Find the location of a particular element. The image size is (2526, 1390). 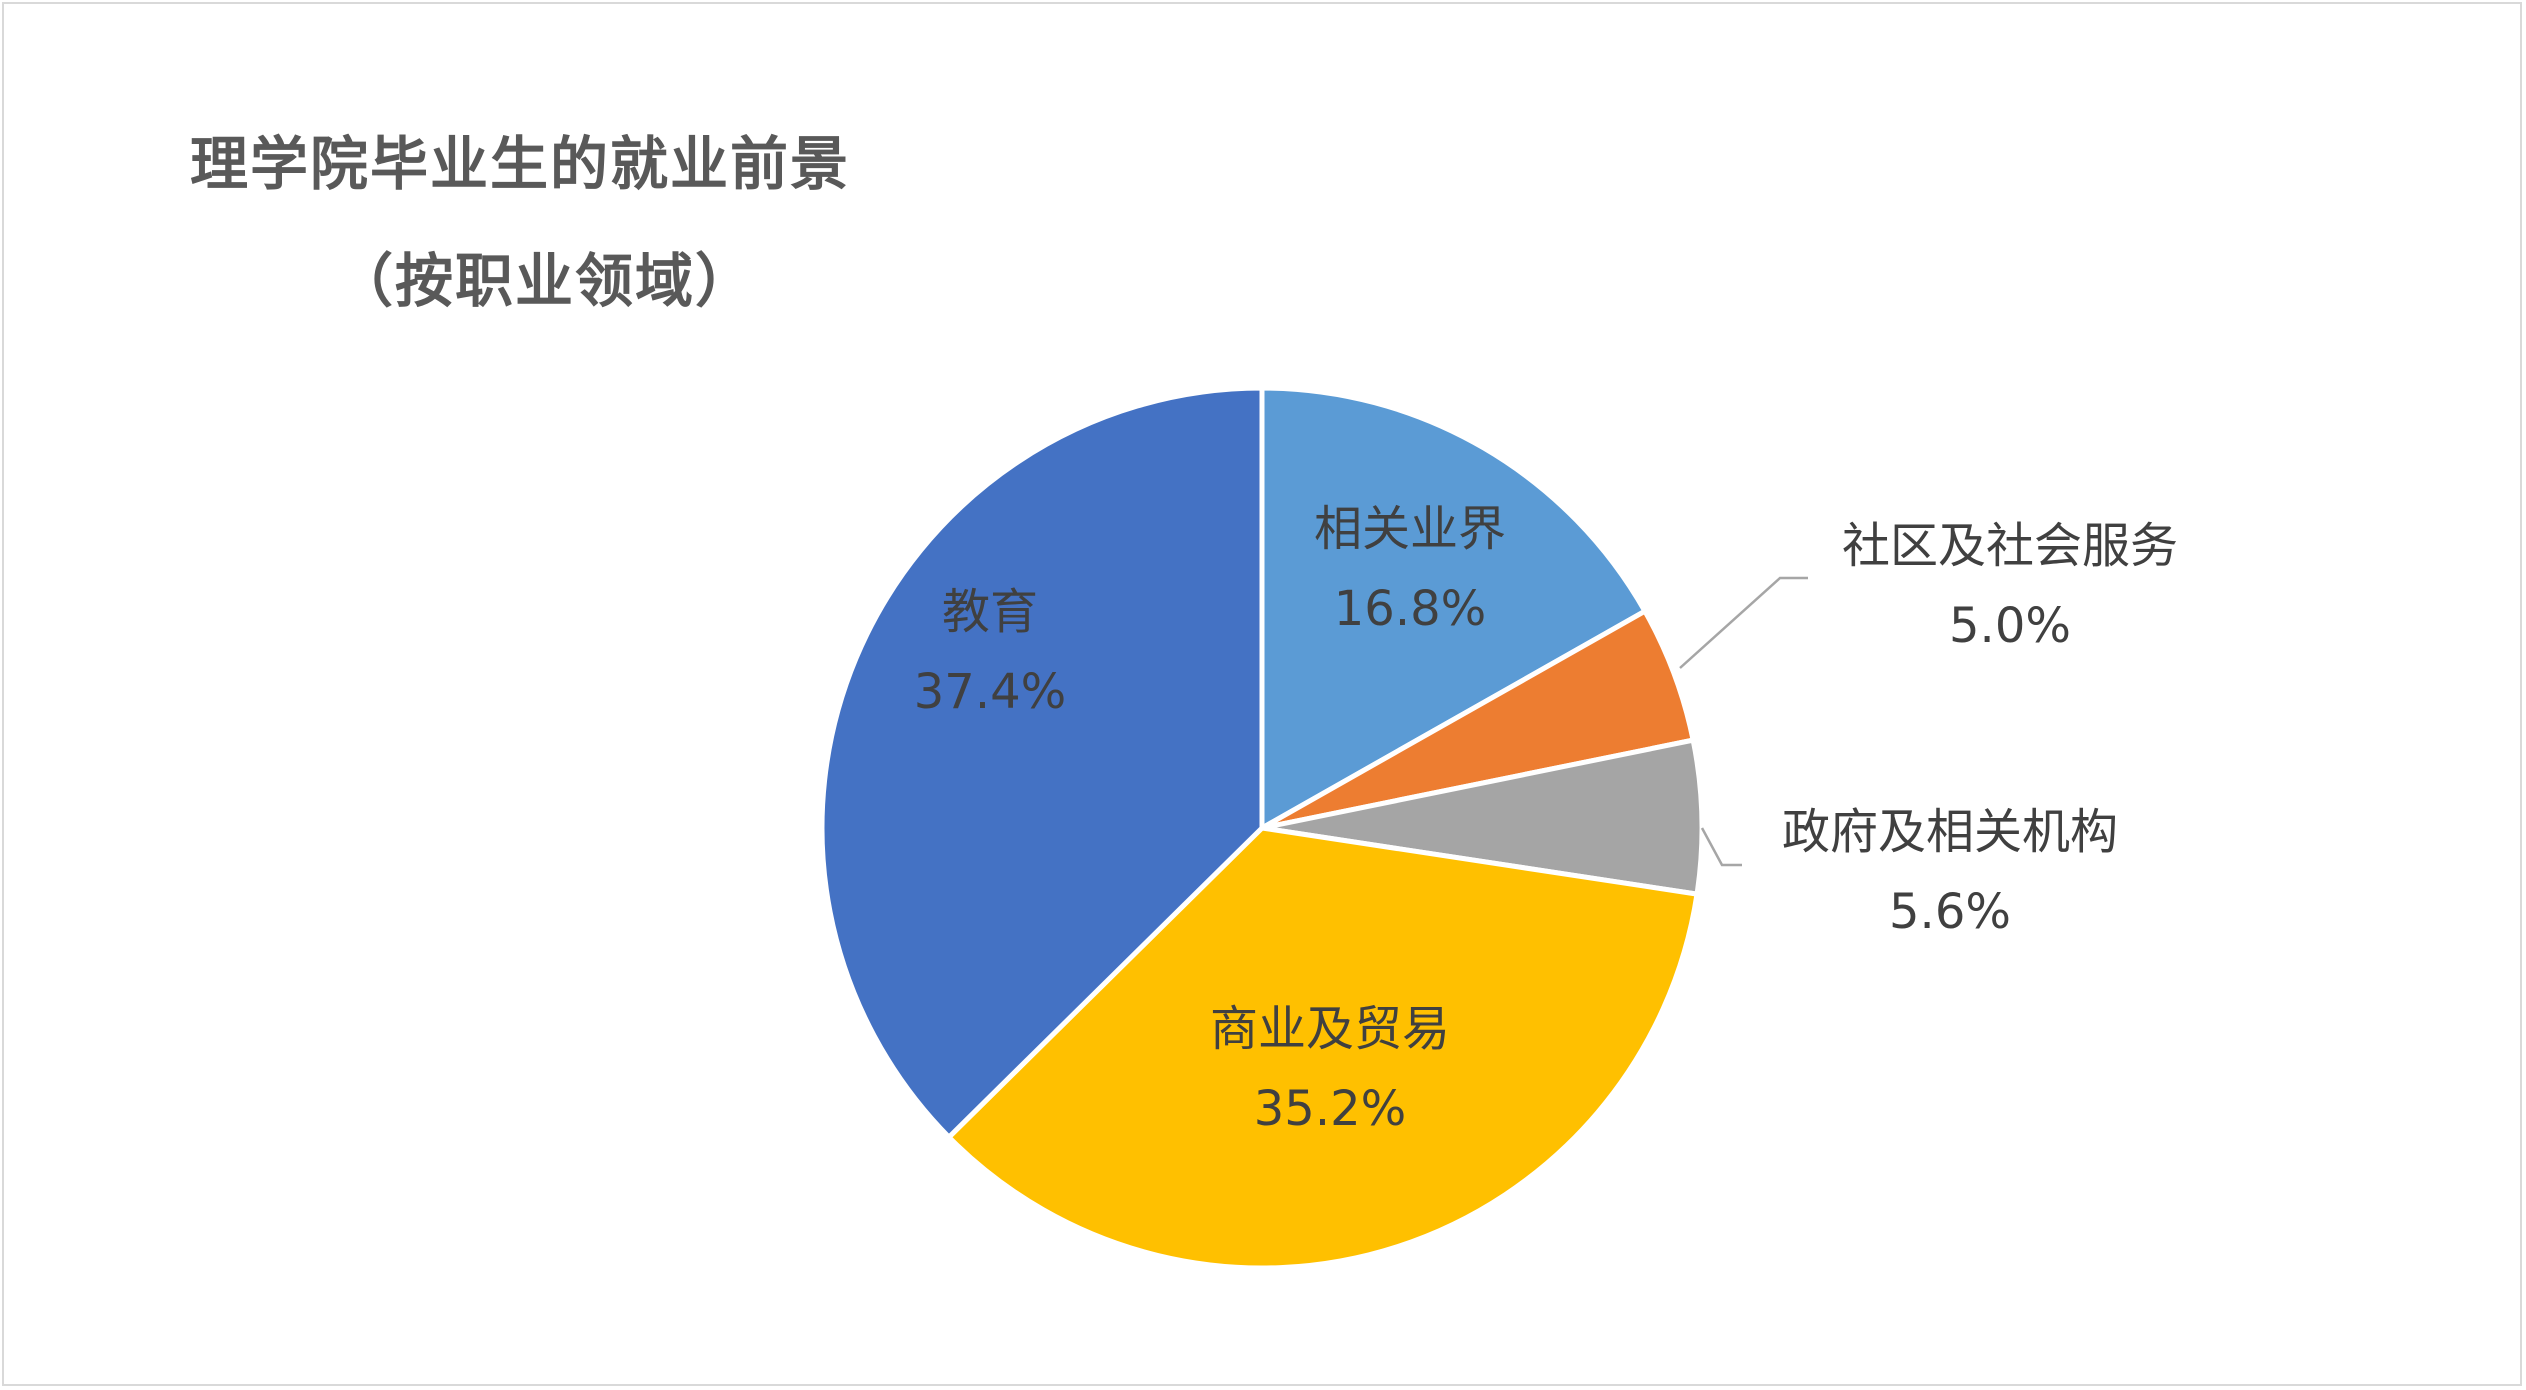

chart-title: 理学院毕业生的就业前景 is located at coordinates (520, 164).